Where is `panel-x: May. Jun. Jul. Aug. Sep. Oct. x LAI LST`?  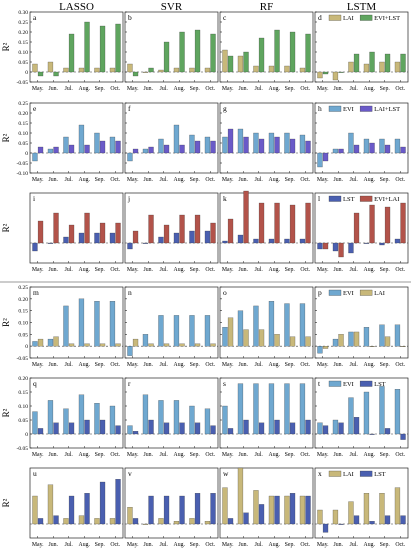
panel-x: May. Jun. Jul. Aug. Sep. Oct. x LAI LST is located at coordinates (361, 507).